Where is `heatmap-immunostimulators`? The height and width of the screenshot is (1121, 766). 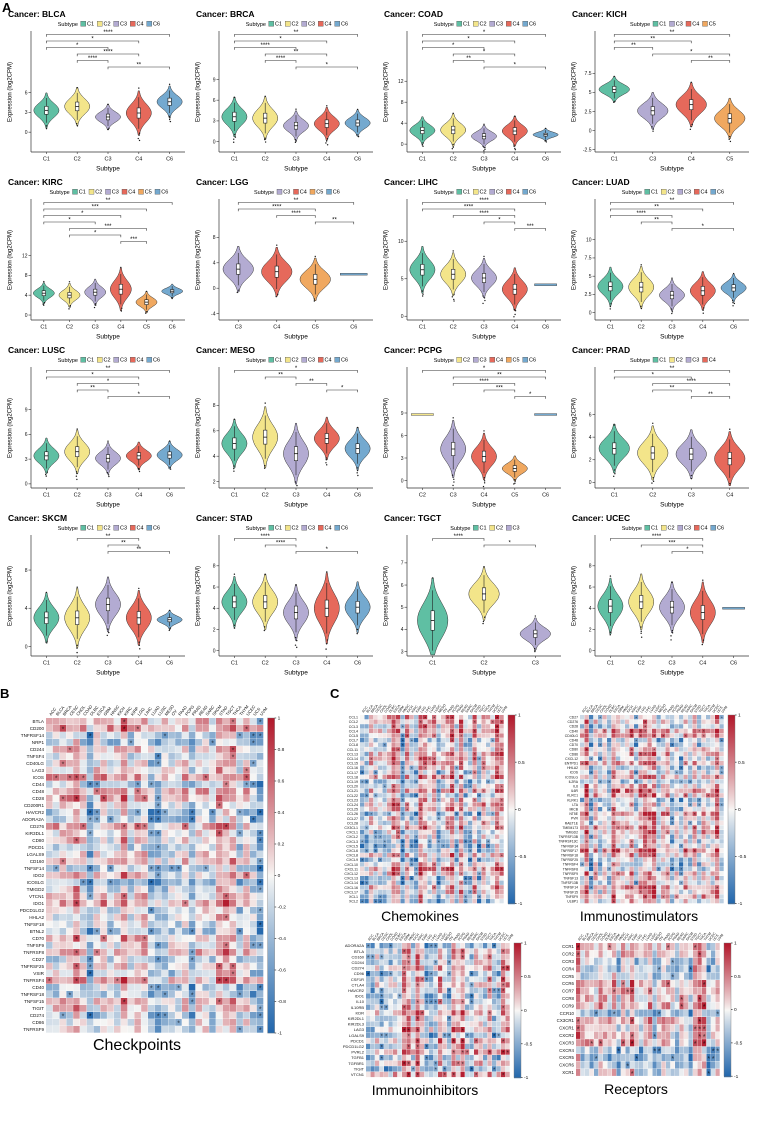 heatmap-immunostimulators is located at coordinates (657, 803).